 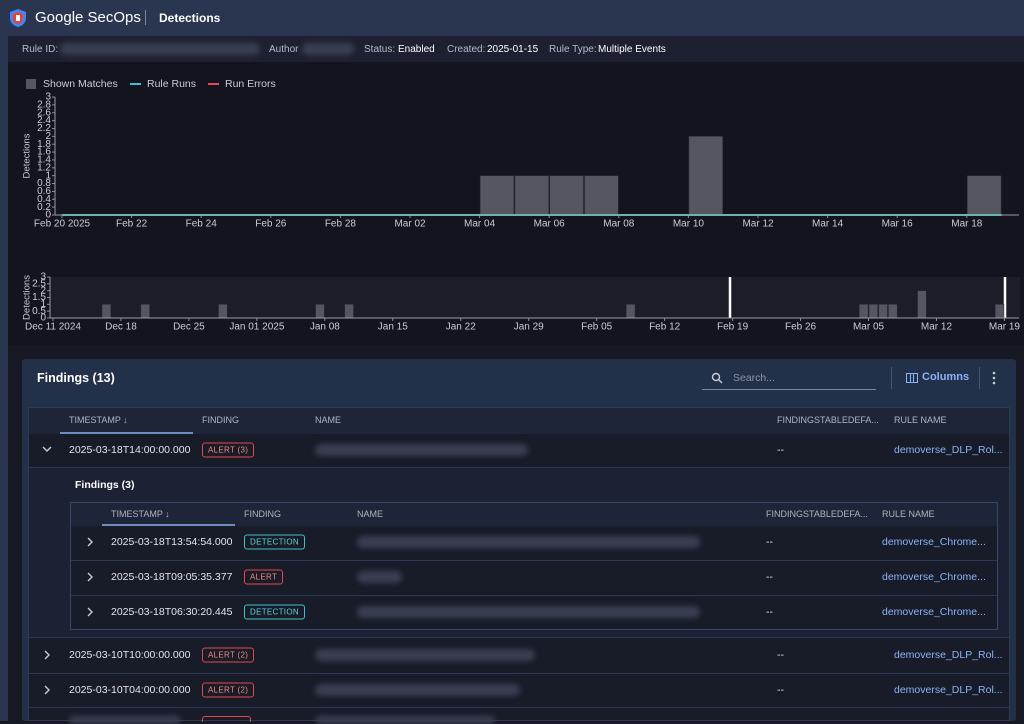 I want to click on x-tick-label: Mar 10, so click(x=689, y=224).